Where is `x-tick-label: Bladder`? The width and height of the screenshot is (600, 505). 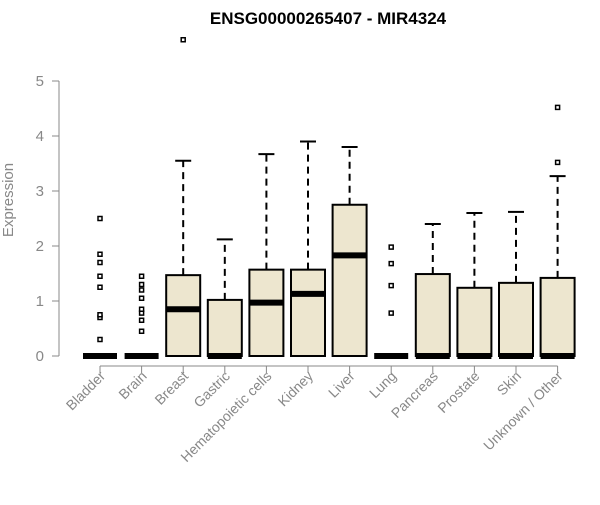
x-tick-label: Bladder is located at coordinates (86, 391).